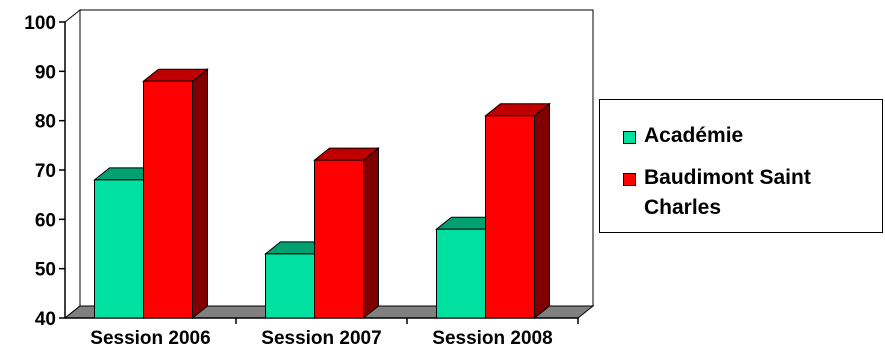 Image resolution: width=885 pixels, height=353 pixels. I want to click on bar-baudimont-2-side, so click(371, 233).